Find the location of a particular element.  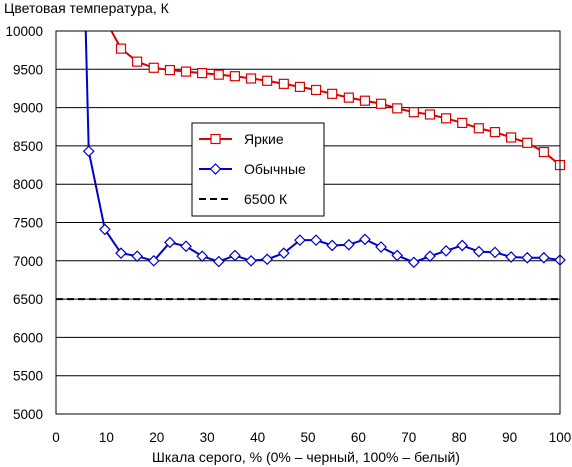

x-tick-label-0: 0 is located at coordinates (56, 437).